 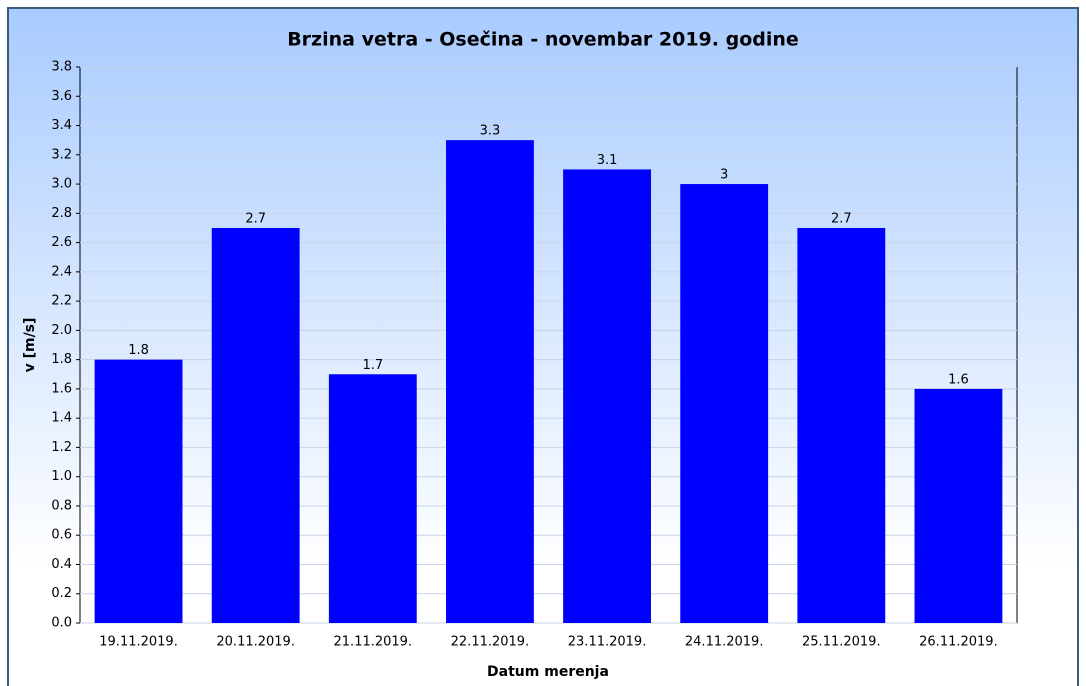 What do you see at coordinates (607, 642) in the screenshot?
I see `x-tick-label: 23.11.2019.` at bounding box center [607, 642].